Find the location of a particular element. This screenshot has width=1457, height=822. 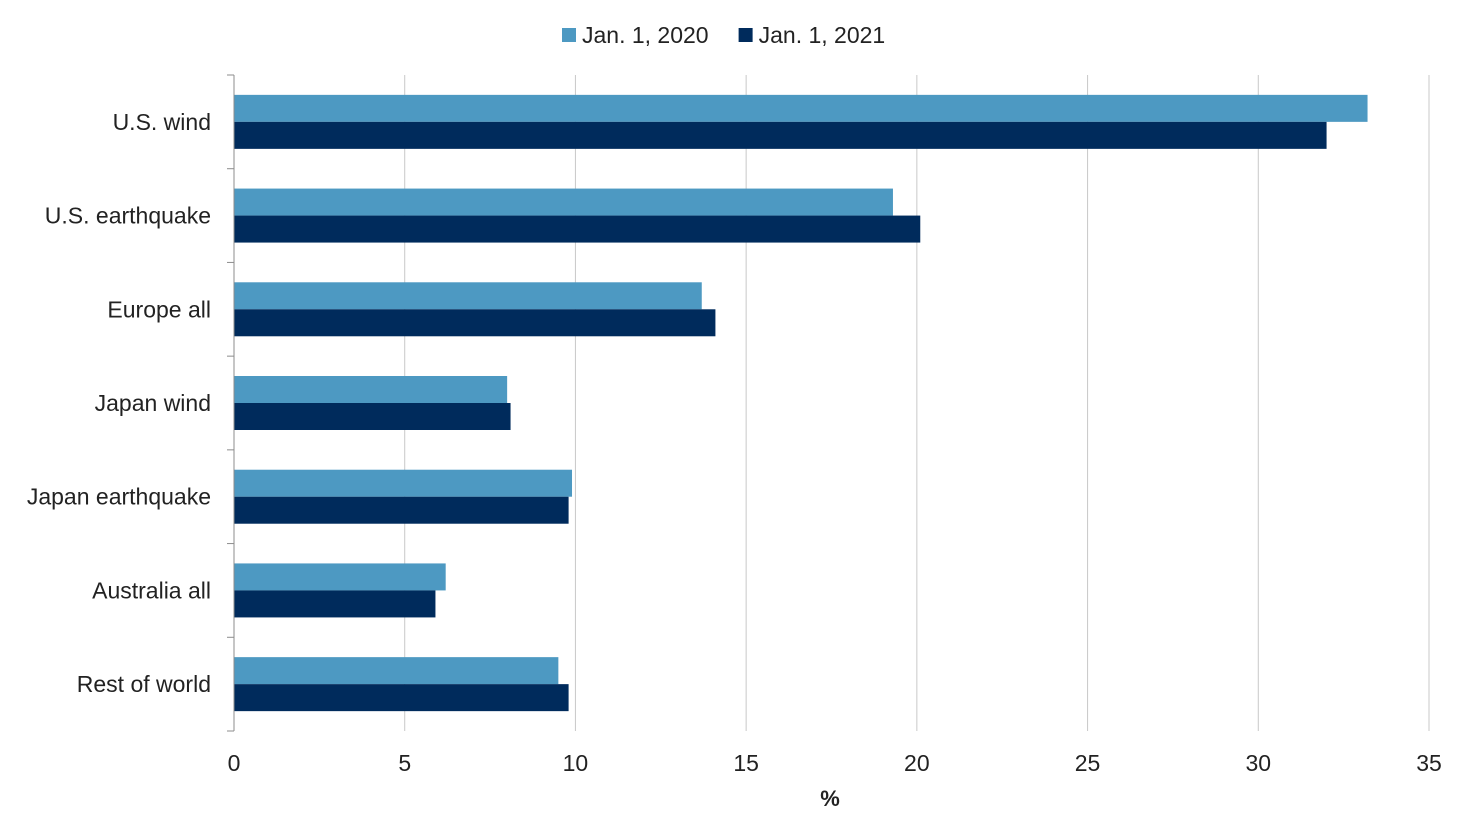

x-tick-label: 5 is located at coordinates (404, 763).